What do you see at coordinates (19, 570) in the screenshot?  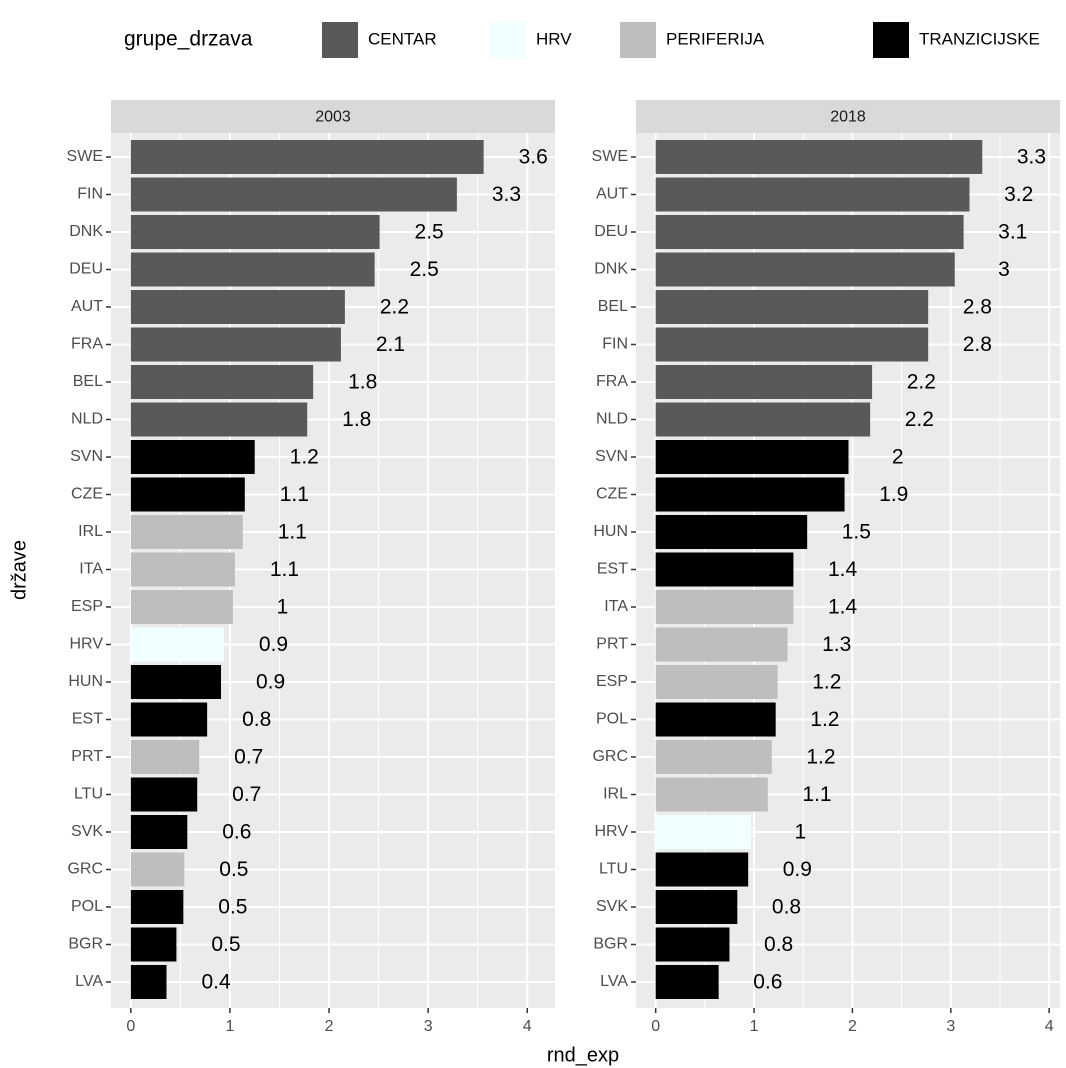 I see `y-axis-label: države` at bounding box center [19, 570].